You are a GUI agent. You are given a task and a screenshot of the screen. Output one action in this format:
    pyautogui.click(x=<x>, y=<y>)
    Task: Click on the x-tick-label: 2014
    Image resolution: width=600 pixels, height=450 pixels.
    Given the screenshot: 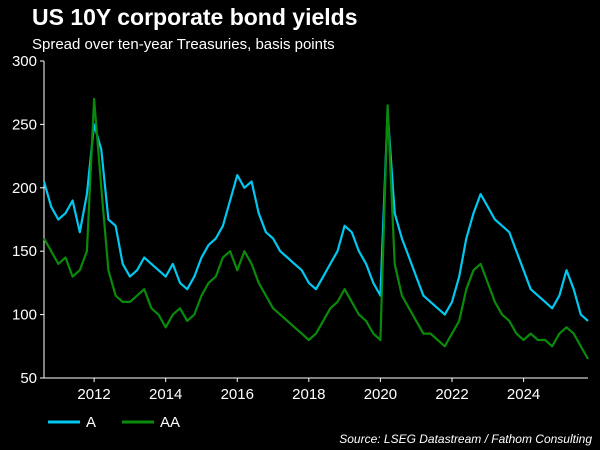 What is the action you would take?
    pyautogui.click(x=165, y=394)
    